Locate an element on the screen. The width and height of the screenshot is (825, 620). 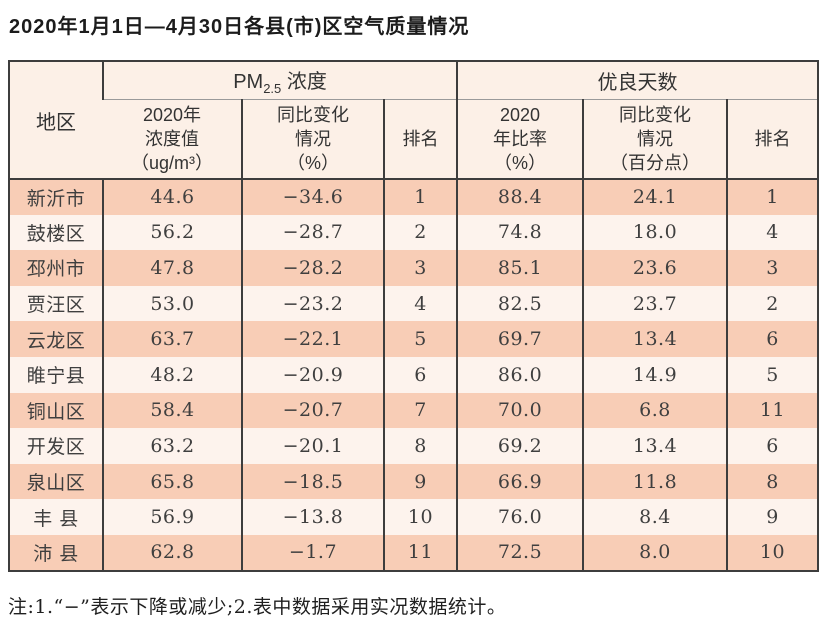
pm-change-cell: −28.7 is located at coordinates (312, 232).